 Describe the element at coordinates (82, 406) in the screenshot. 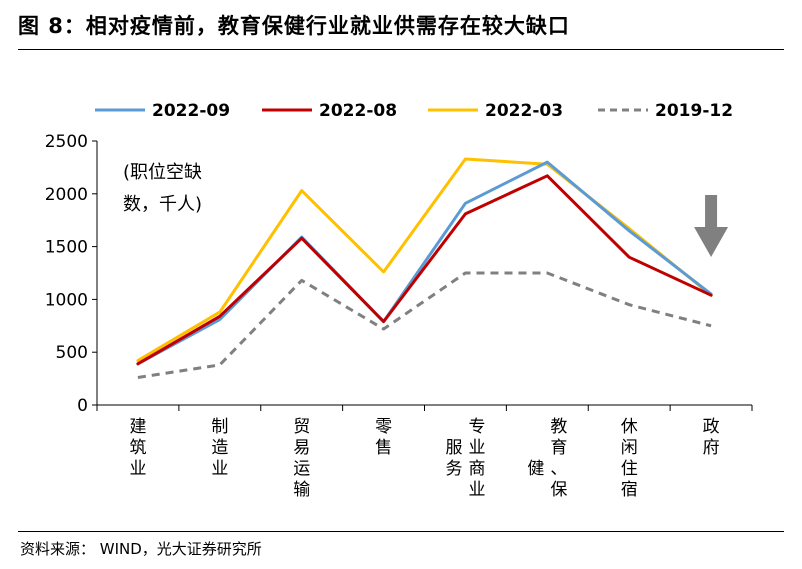

I see `y-tick-label: 0` at that location.